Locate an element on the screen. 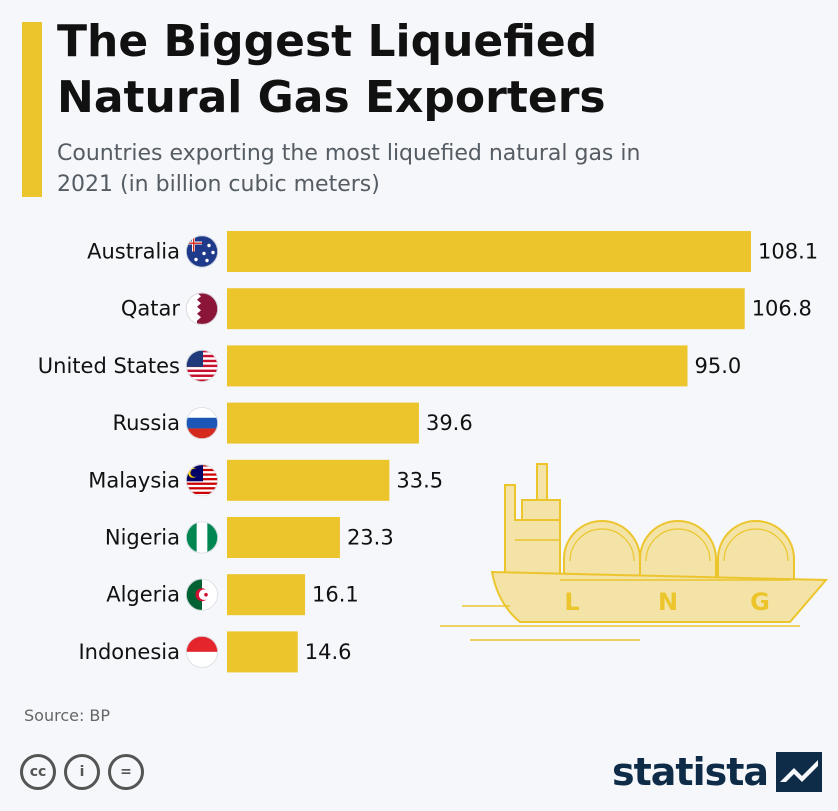 The height and width of the screenshot is (811, 838). ship-letter: G is located at coordinates (760, 602).